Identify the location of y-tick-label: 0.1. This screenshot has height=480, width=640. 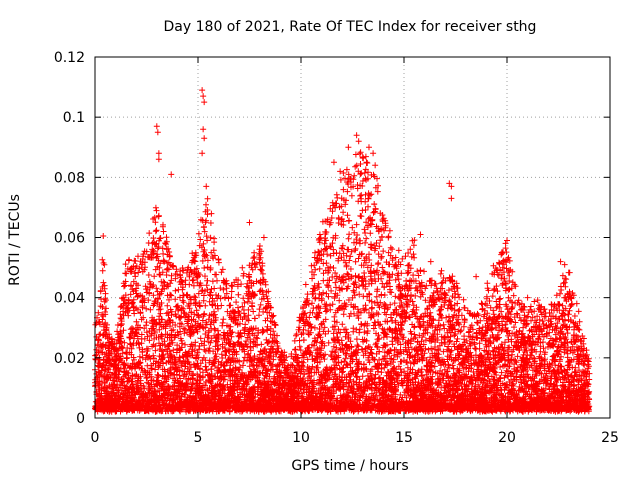
(74, 118).